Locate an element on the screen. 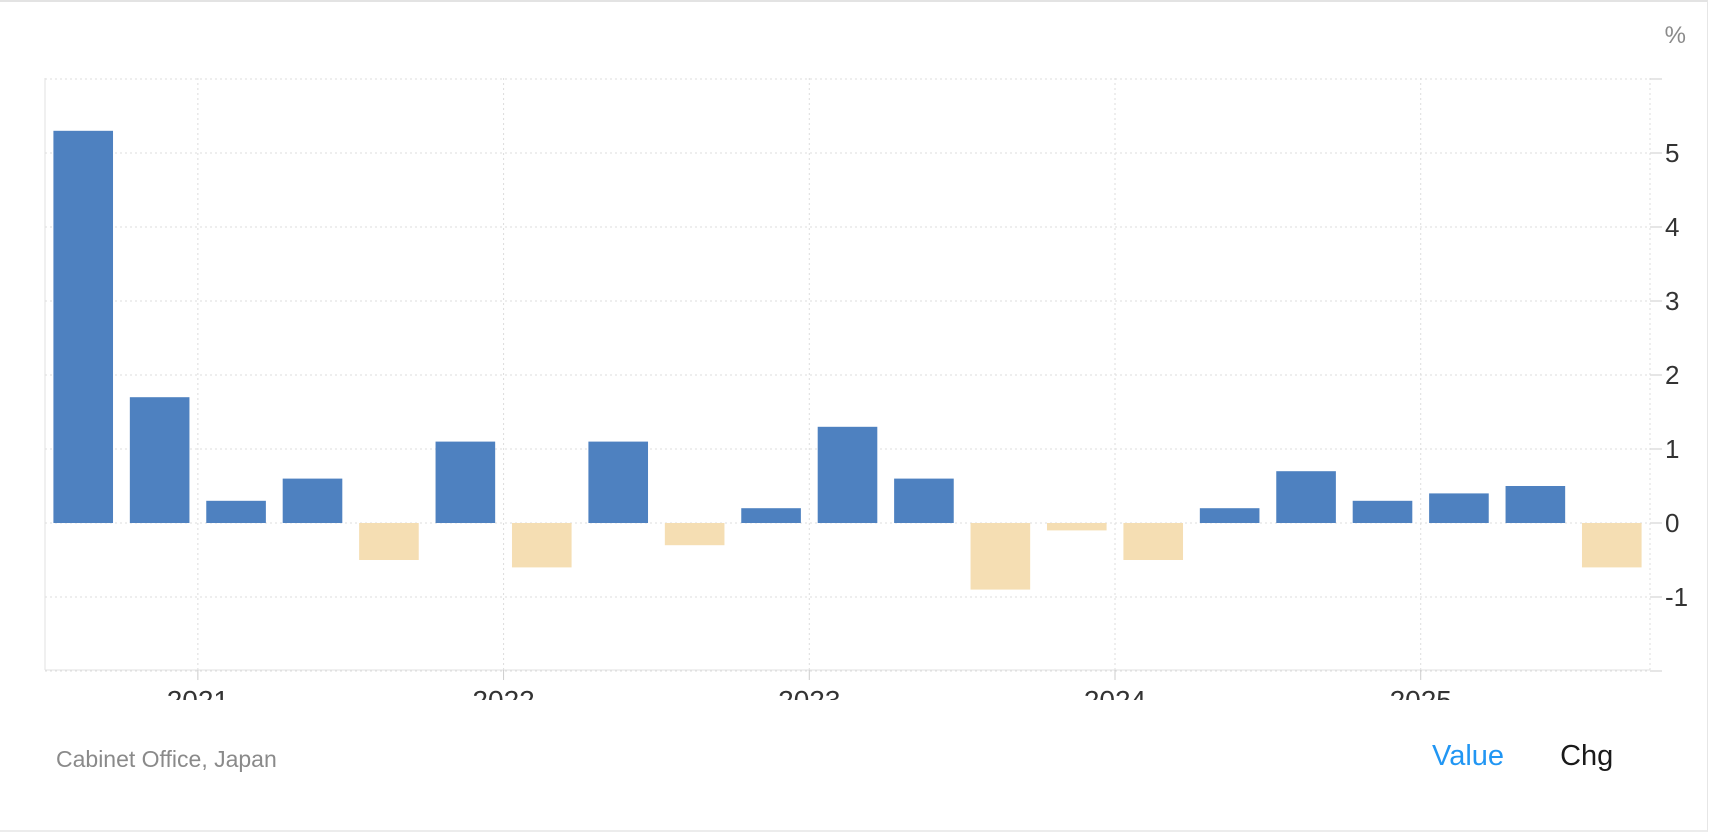 The height and width of the screenshot is (836, 1710). y-tick-label: 0 is located at coordinates (1672, 523).